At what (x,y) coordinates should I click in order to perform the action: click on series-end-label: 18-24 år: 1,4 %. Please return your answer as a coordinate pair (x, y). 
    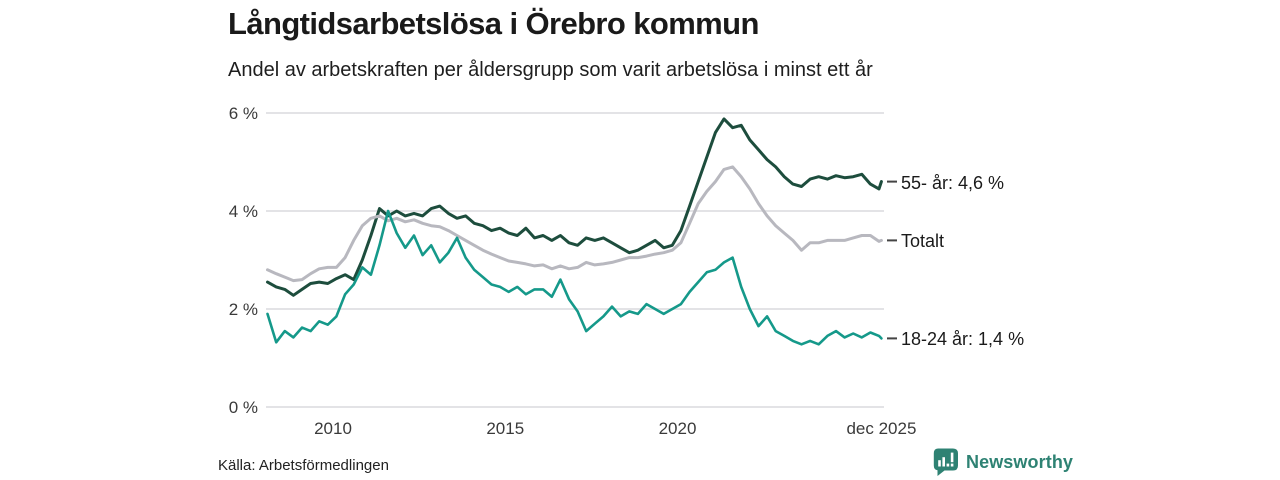
    Looking at the image, I should click on (963, 339).